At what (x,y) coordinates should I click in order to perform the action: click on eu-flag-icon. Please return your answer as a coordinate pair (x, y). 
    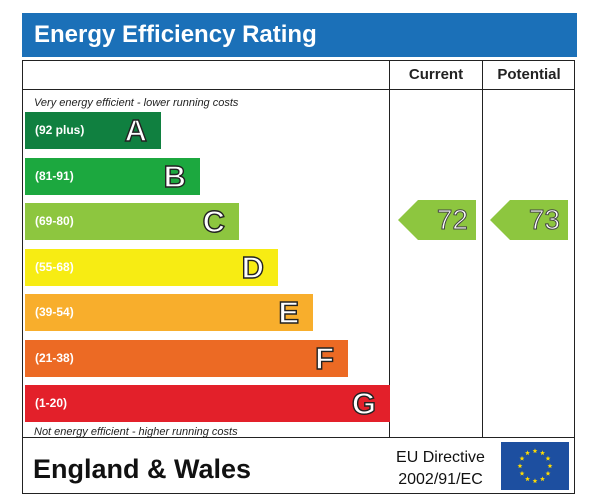
    Looking at the image, I should click on (535, 466).